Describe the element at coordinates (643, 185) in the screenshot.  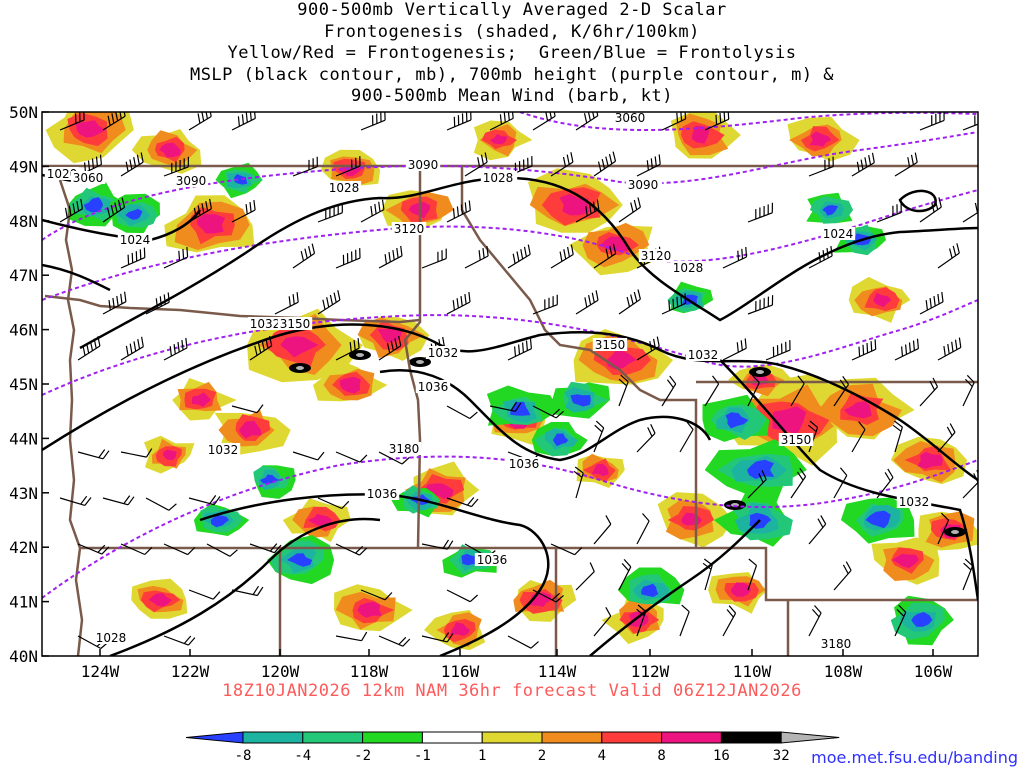
I see `height-label: 3090` at that location.